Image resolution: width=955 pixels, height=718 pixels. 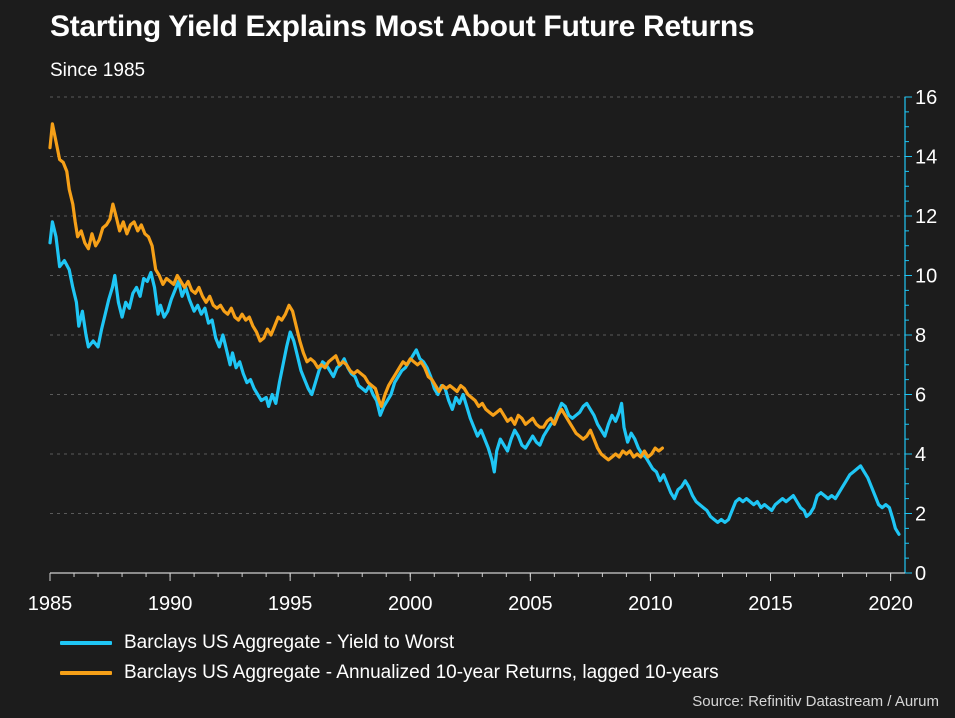 What do you see at coordinates (926, 98) in the screenshot?
I see `y-tick-label: 16` at bounding box center [926, 98].